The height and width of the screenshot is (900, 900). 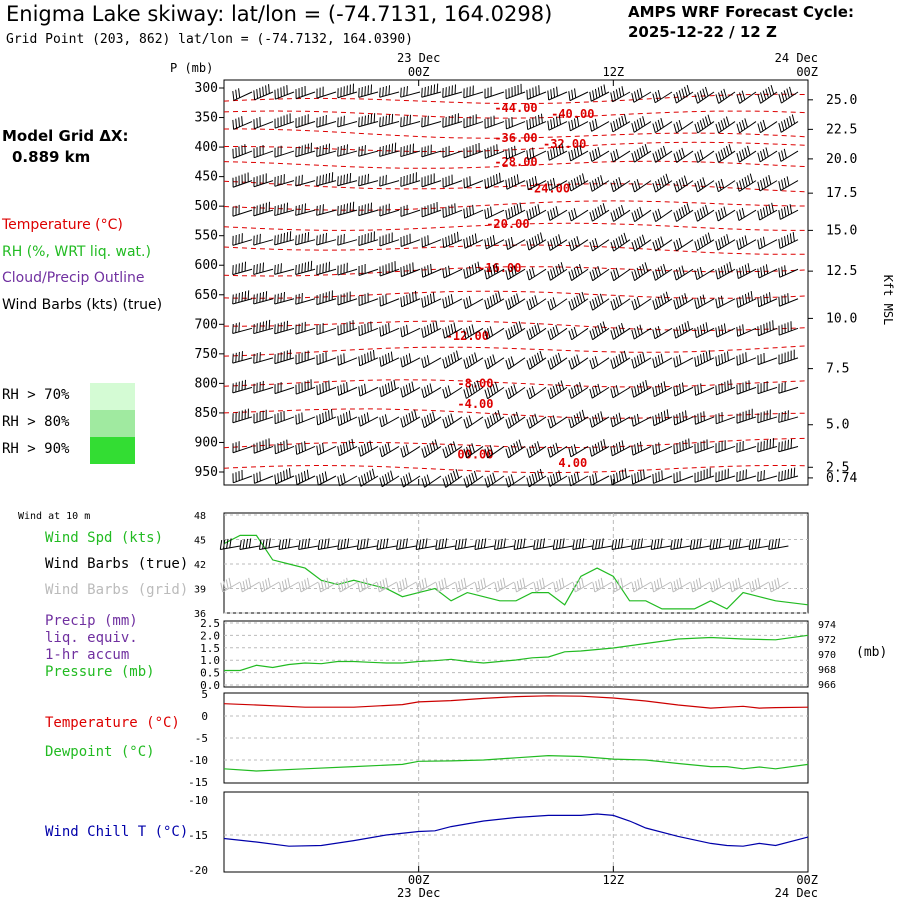 I want to click on pressure-tick-label: 400, so click(x=206, y=147).